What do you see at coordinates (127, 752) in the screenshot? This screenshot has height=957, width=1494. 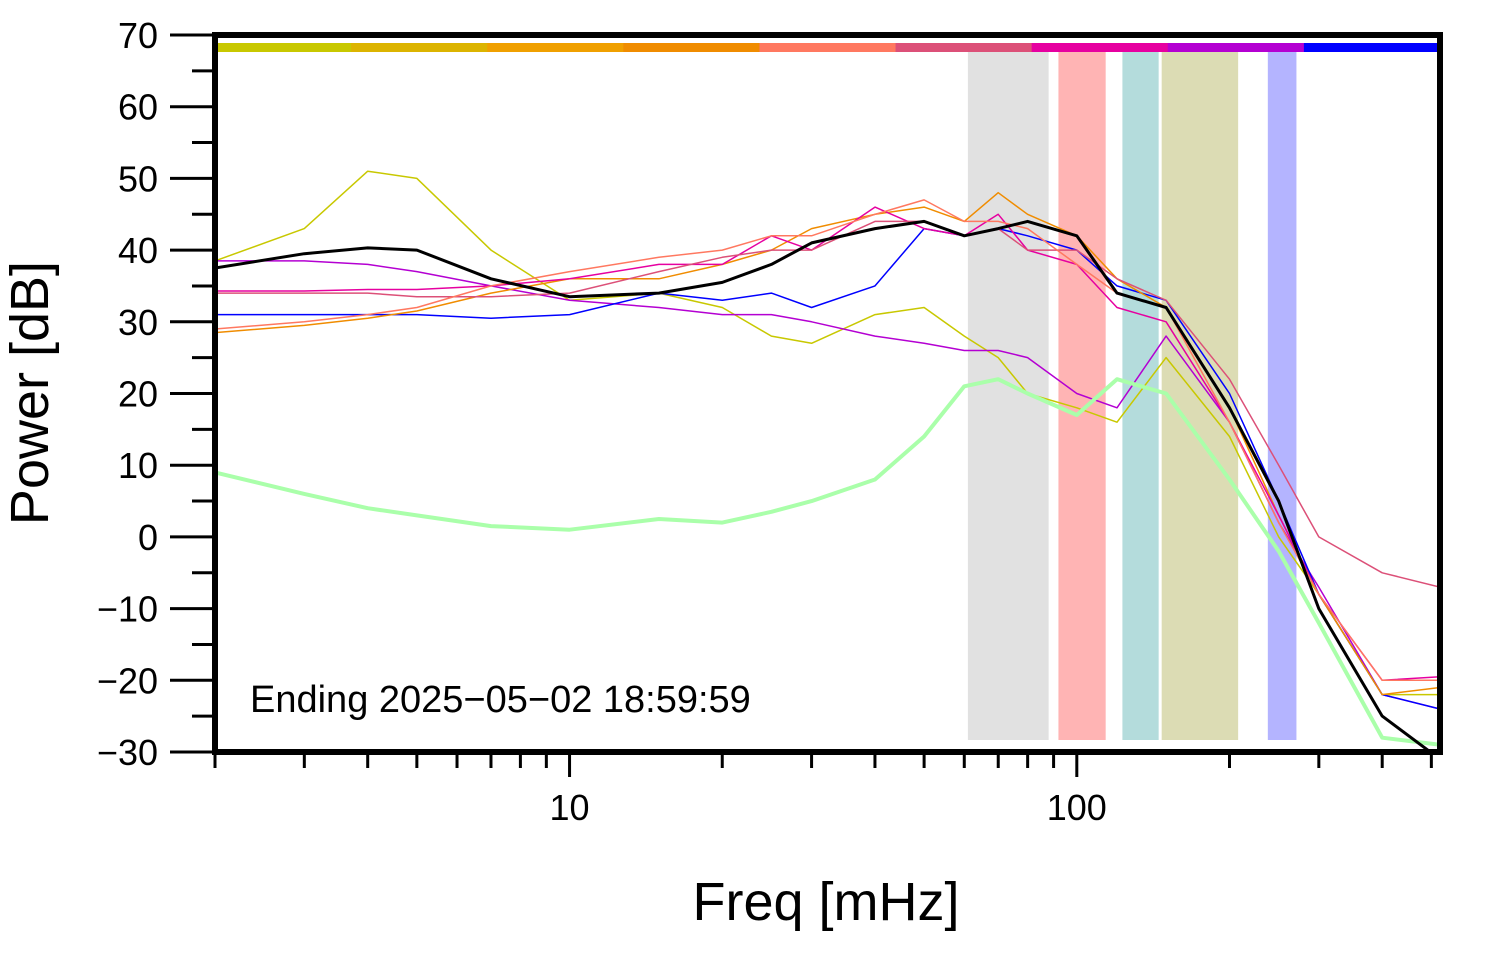 I see `y-tick-label: −30` at bounding box center [127, 752].